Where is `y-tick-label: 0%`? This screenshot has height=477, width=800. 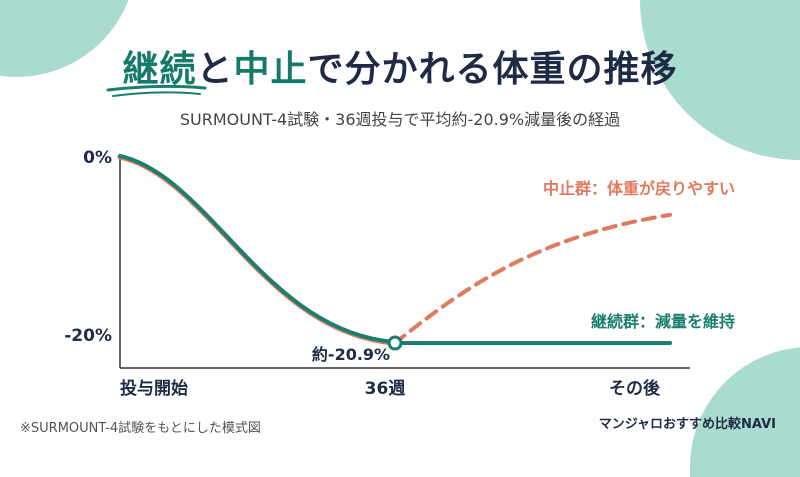 y-tick-label: 0% is located at coordinates (97, 158).